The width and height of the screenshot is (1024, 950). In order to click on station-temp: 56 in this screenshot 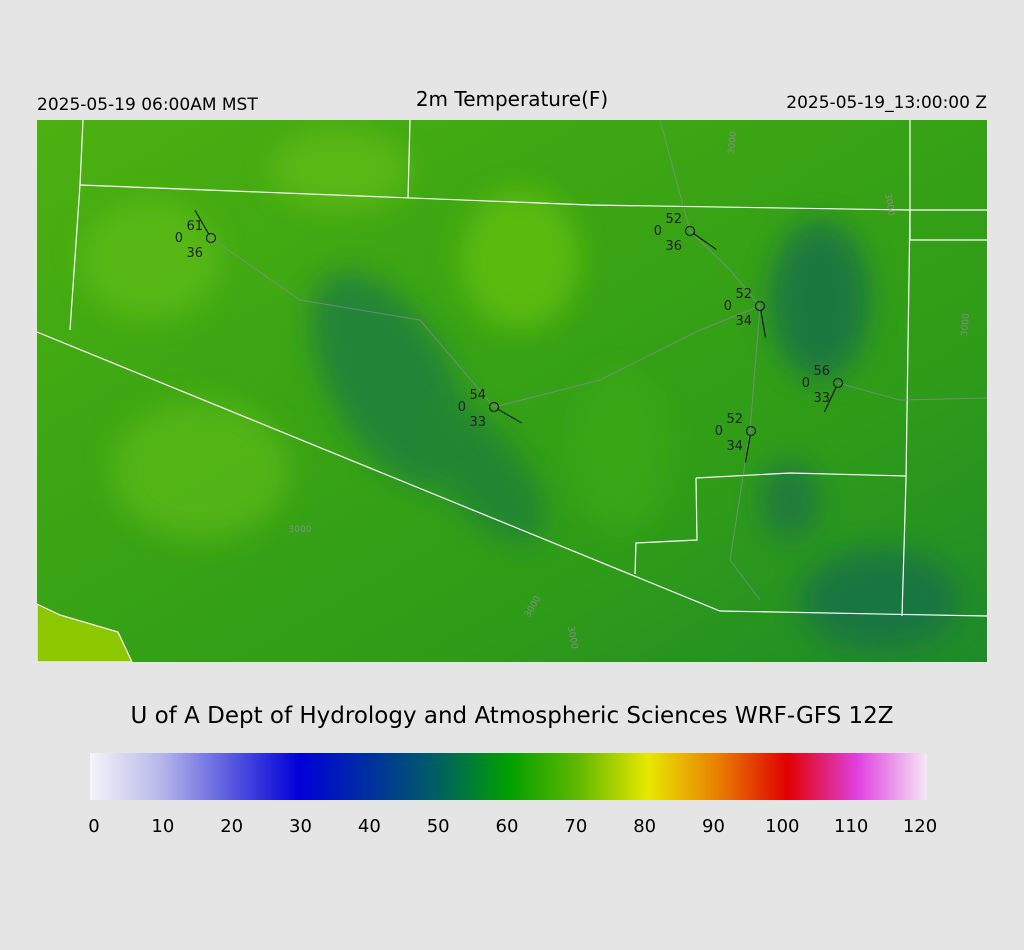, I will do `click(821, 371)`.